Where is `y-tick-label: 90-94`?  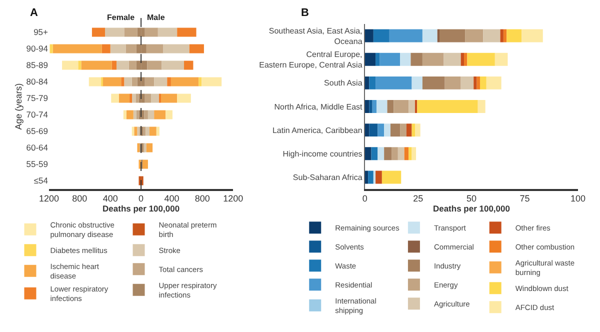
y-tick-label: 90-94 is located at coordinates (37, 49).